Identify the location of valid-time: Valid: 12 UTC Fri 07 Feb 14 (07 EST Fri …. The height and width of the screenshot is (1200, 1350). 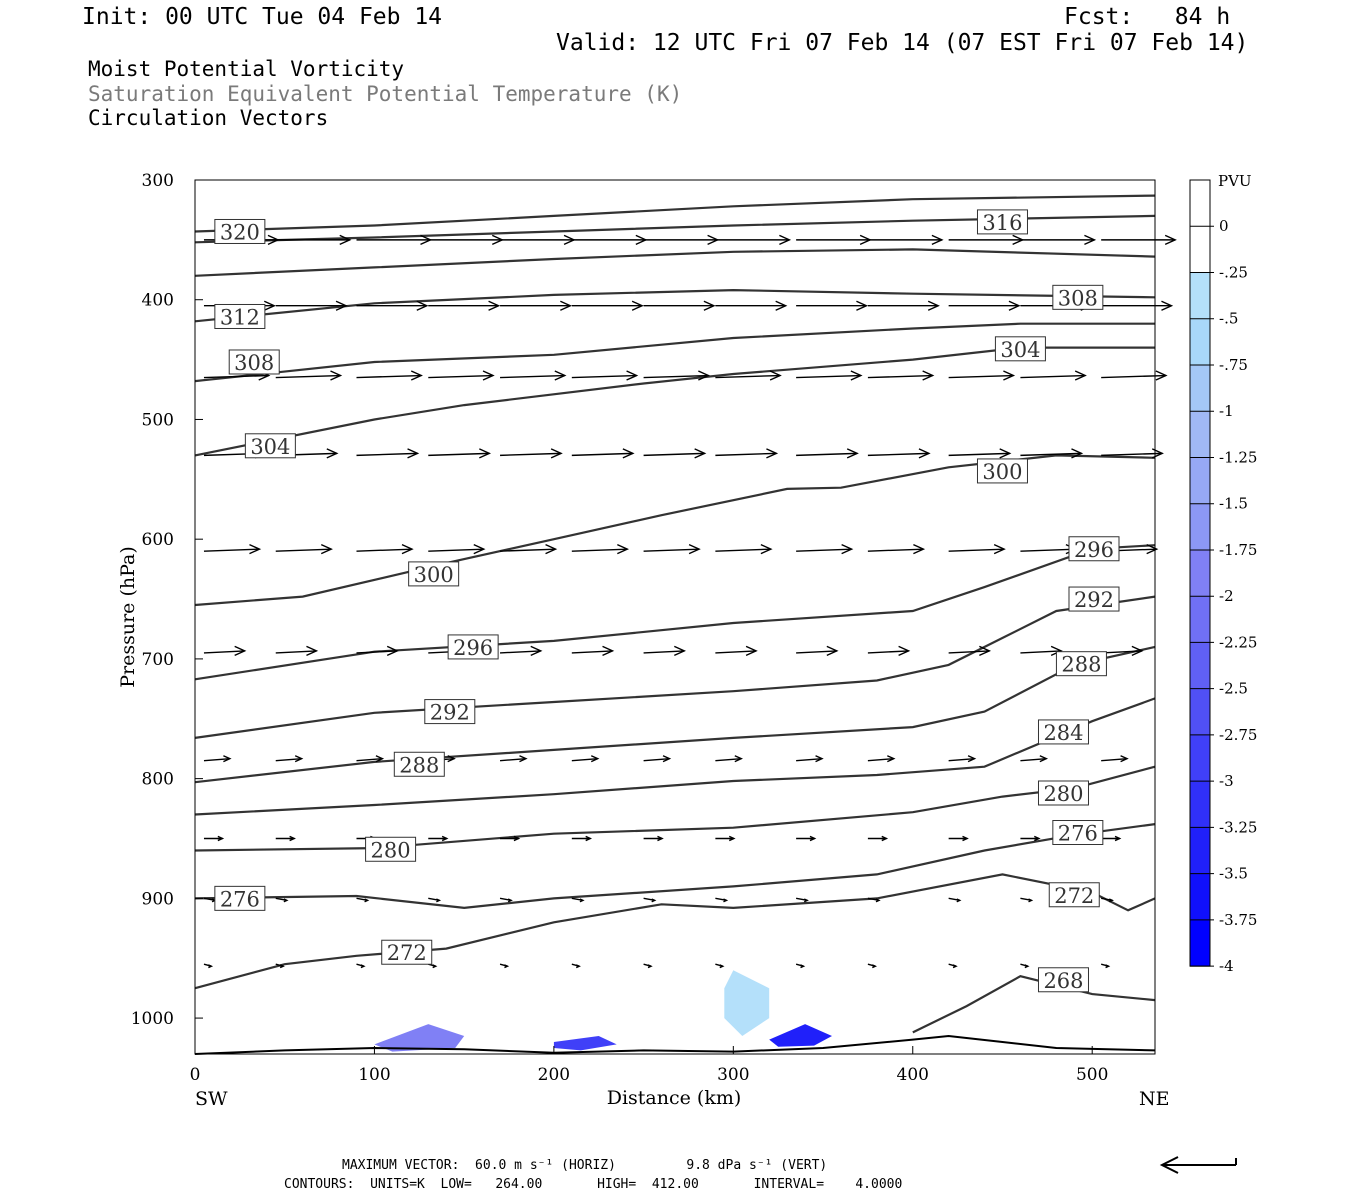
(902, 43).